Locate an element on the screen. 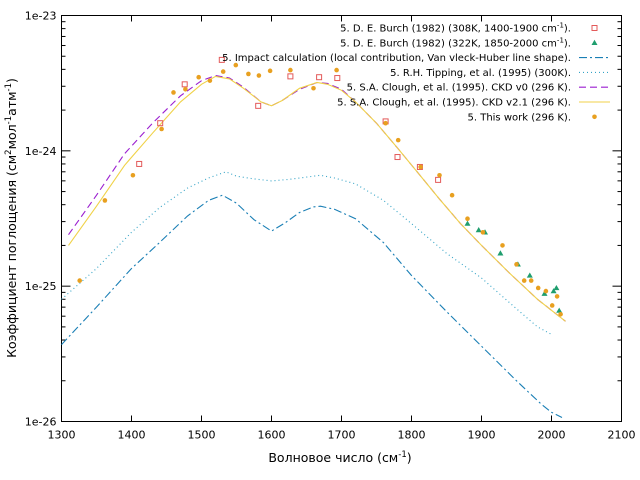  legend-label: 5. R.H. Tipping, et al. (1995) (300K). is located at coordinates (480, 73).